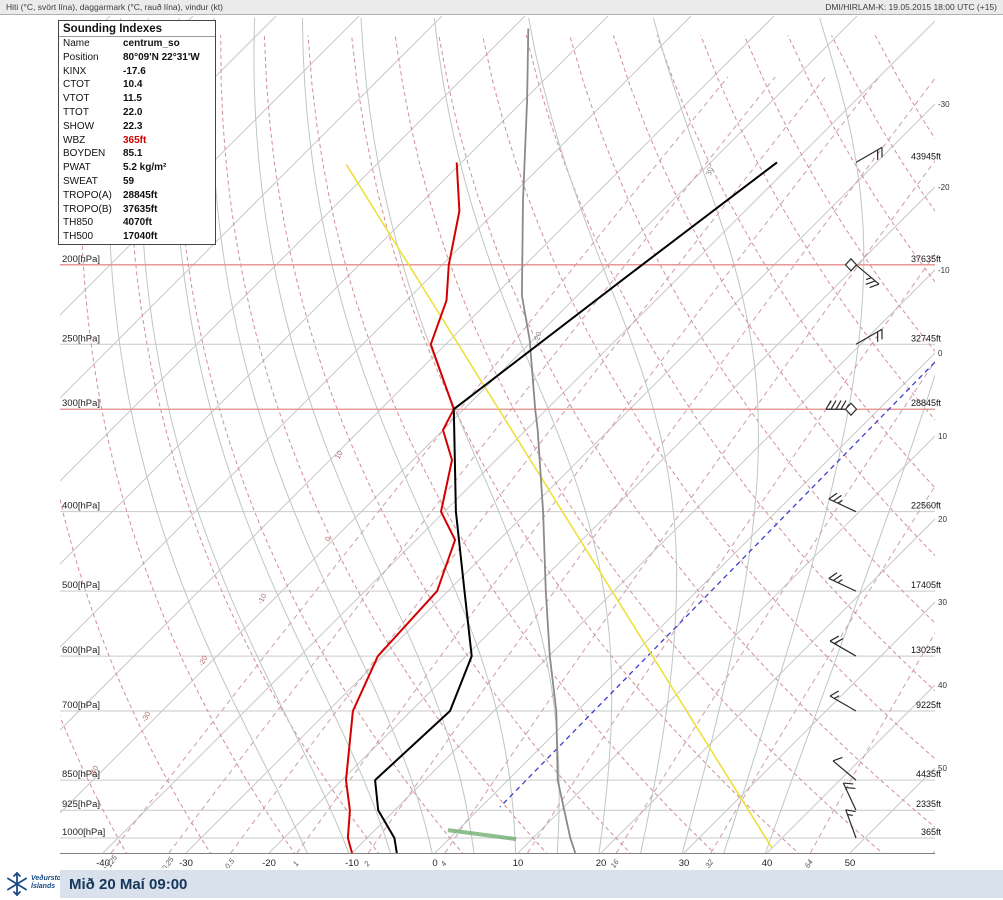 Image resolution: width=1003 pixels, height=900 pixels. I want to click on isotherm--110, so click(210, 166).